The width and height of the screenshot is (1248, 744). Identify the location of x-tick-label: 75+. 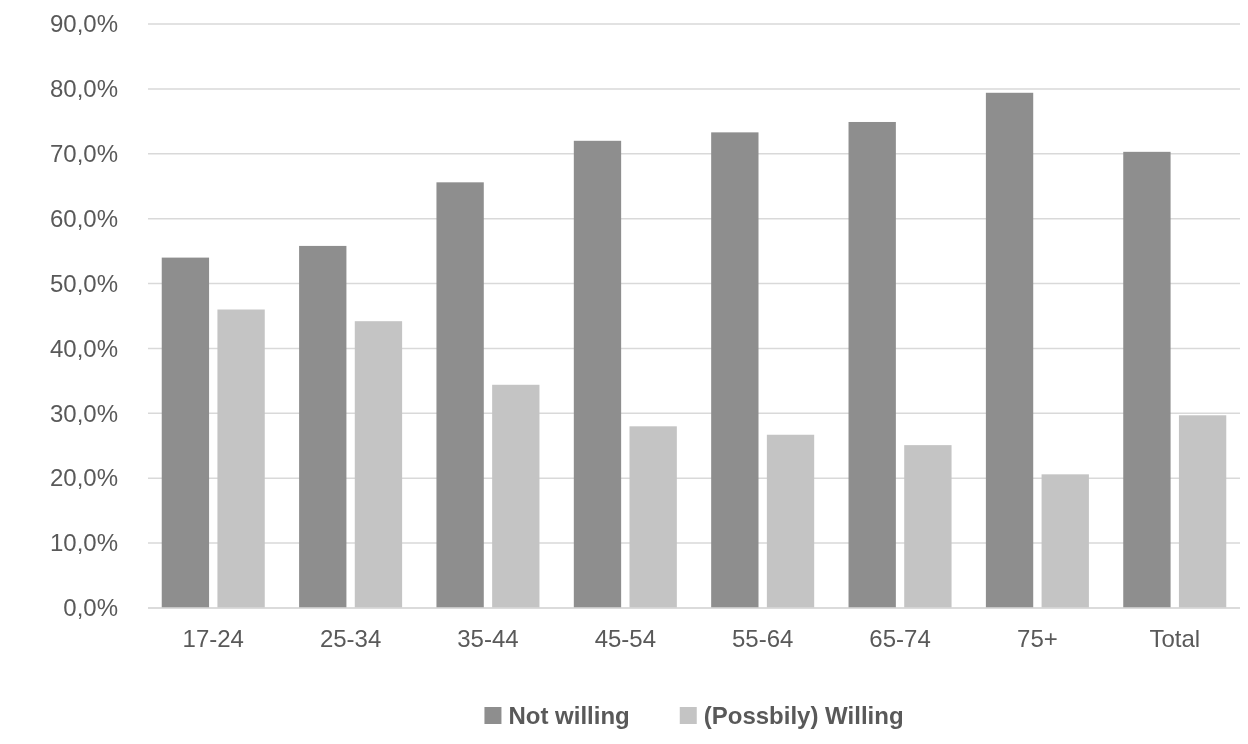
(1037, 639).